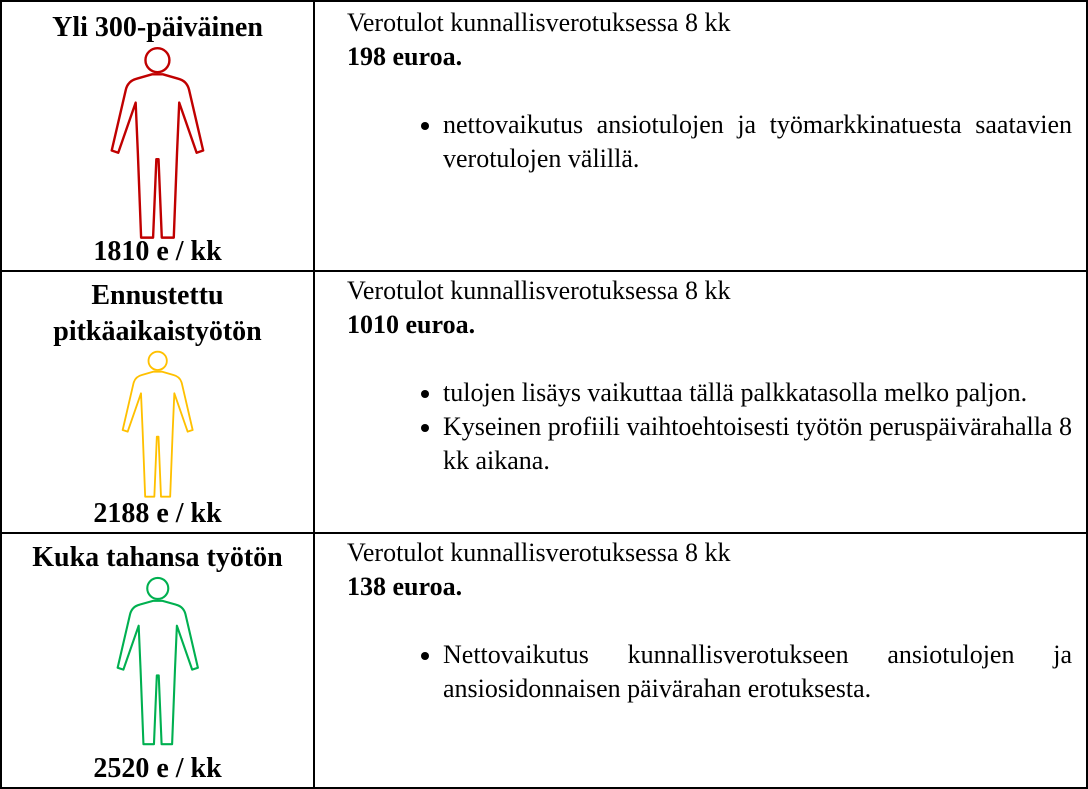 Image resolution: width=1088 pixels, height=789 pixels. I want to click on profile-title: Kuka tahansa työtön, so click(157, 557).